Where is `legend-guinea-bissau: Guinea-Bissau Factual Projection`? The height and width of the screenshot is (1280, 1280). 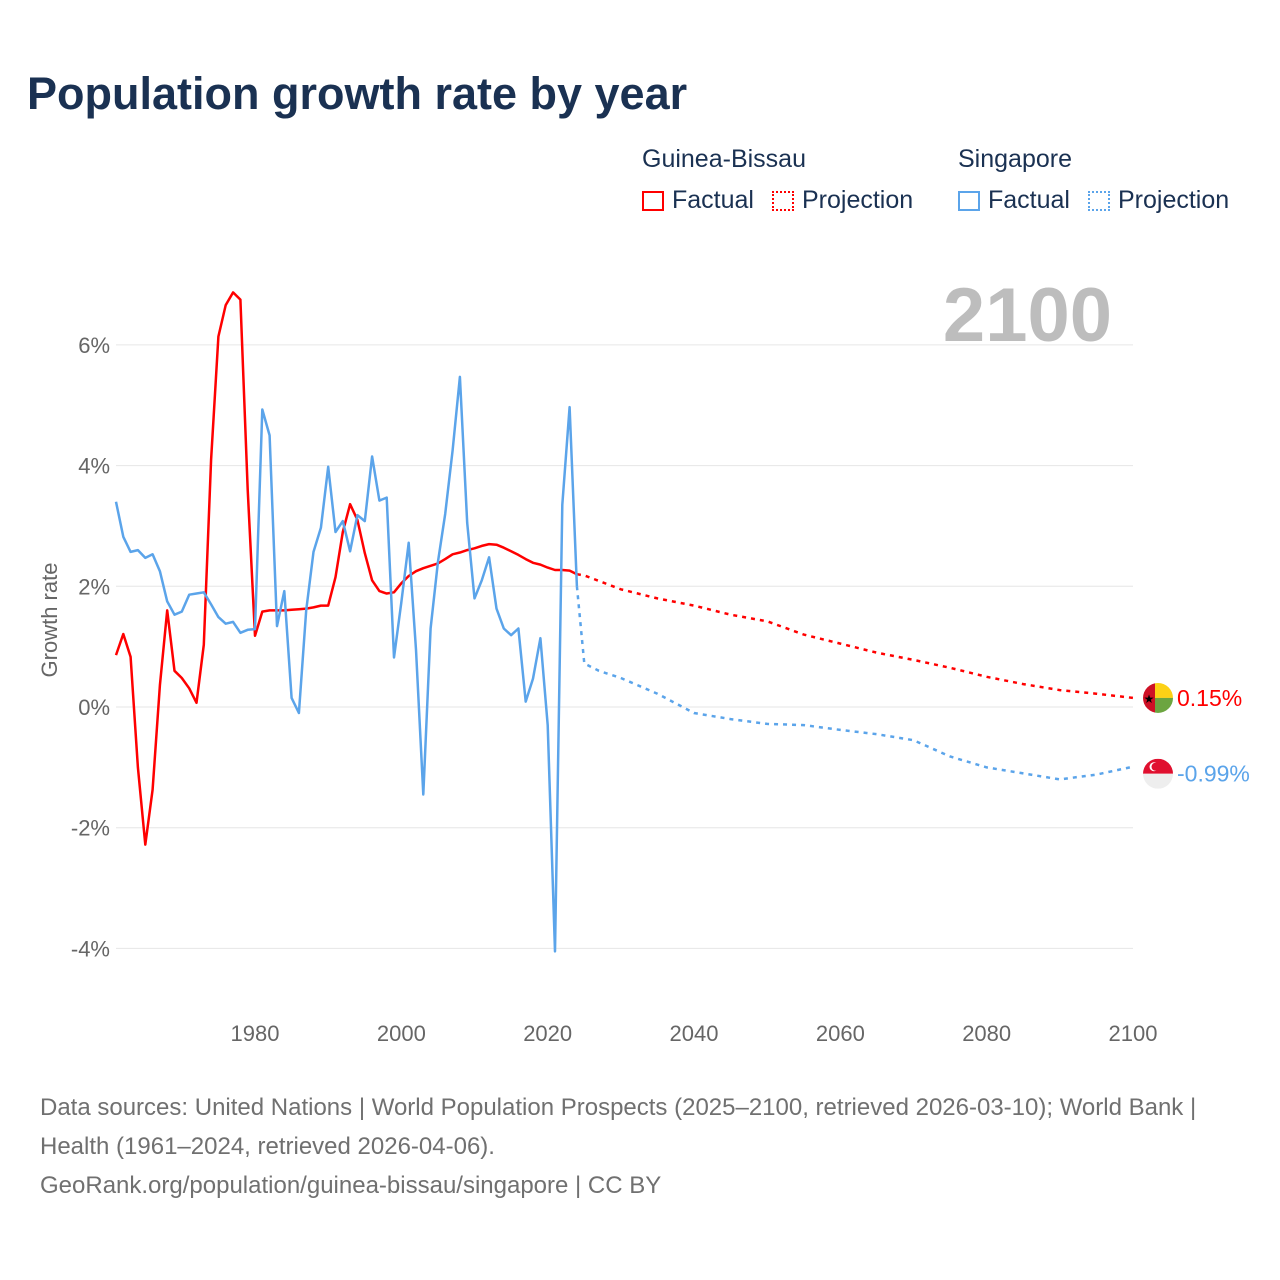
legend-guinea-bissau: Guinea-Bissau Factual Projection is located at coordinates (786, 180).